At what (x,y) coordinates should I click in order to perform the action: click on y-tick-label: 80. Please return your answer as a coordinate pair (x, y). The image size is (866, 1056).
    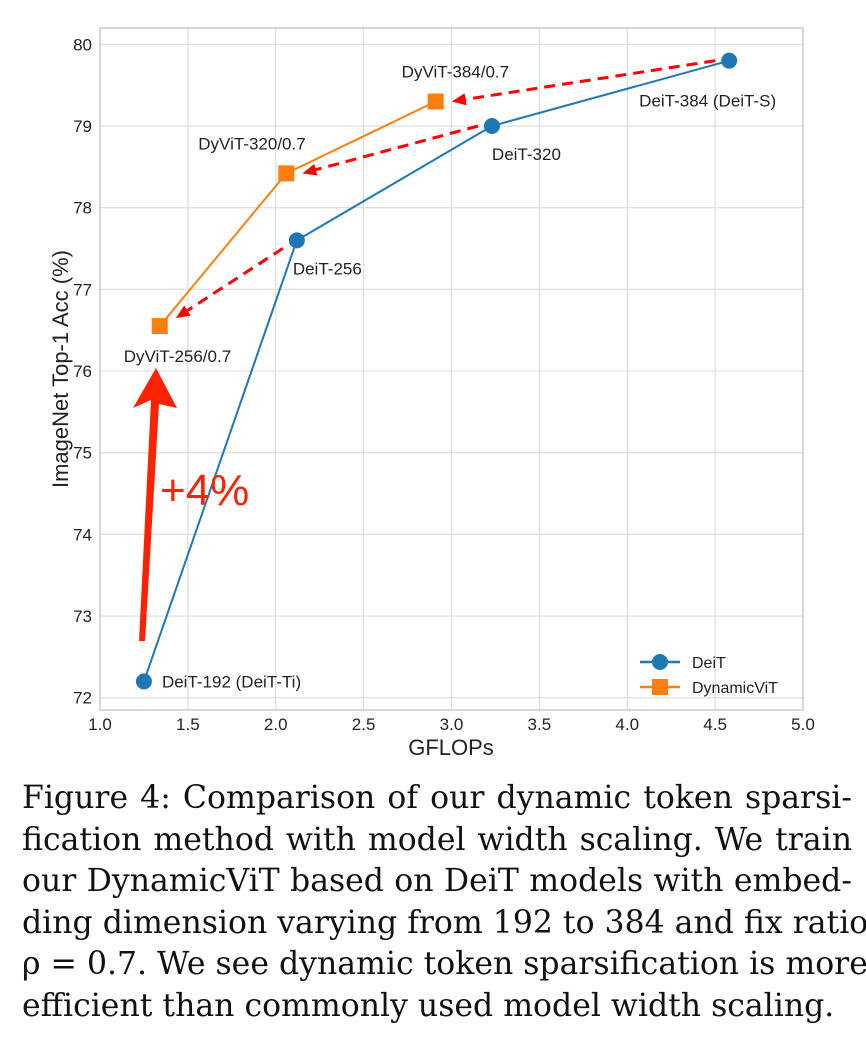
    Looking at the image, I should click on (82, 44).